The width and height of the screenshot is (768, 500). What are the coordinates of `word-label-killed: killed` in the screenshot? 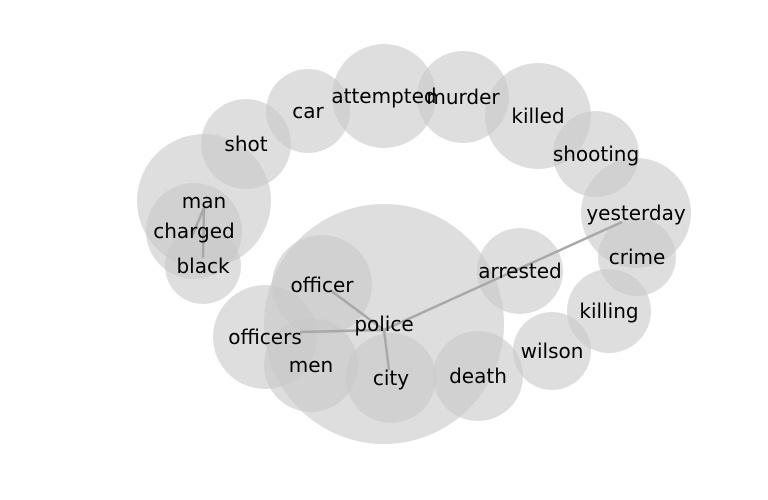 It's located at (537, 116).